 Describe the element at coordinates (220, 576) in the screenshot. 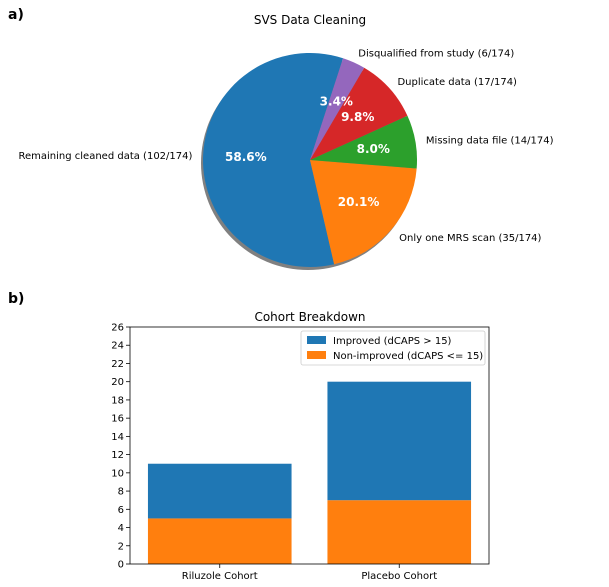

I see `x-tick-label: Riluzole Cohort` at that location.